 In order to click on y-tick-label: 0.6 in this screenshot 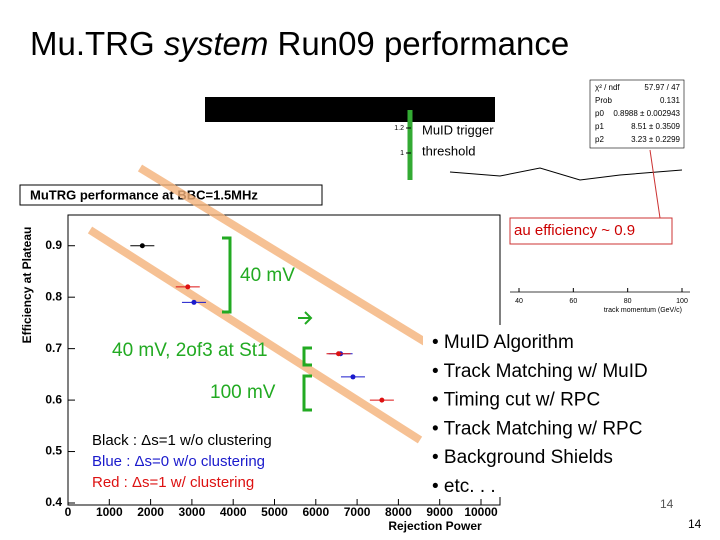, I will do `click(53, 399)`.